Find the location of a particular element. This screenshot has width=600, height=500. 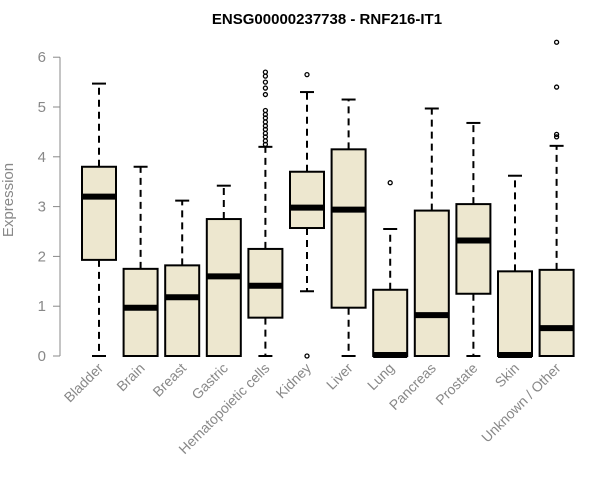

x-tick-label-2: Breast is located at coordinates (169, 380).